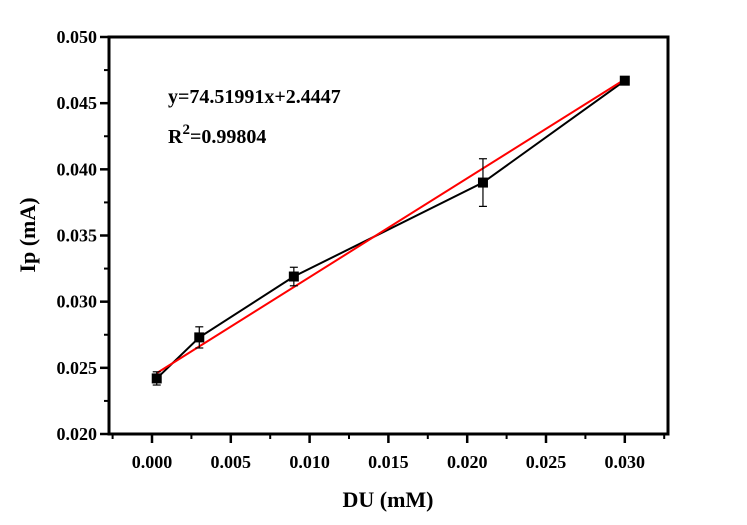 The image size is (747, 525). What do you see at coordinates (231, 462) in the screenshot?
I see `x-tick-label: 0.005` at bounding box center [231, 462].